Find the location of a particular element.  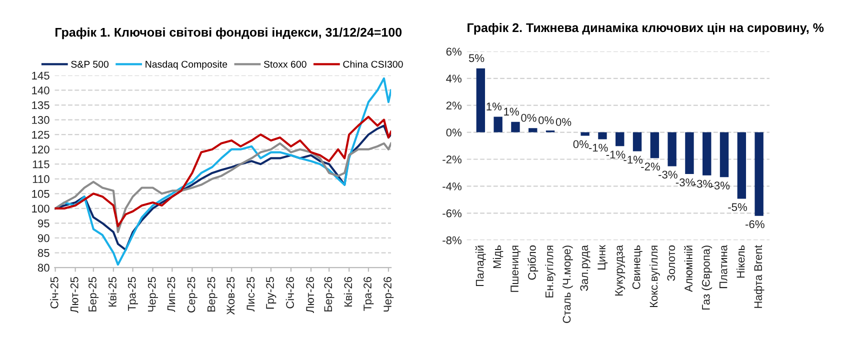

x-tick-label: Нафта Brent is located at coordinates (759, 276).